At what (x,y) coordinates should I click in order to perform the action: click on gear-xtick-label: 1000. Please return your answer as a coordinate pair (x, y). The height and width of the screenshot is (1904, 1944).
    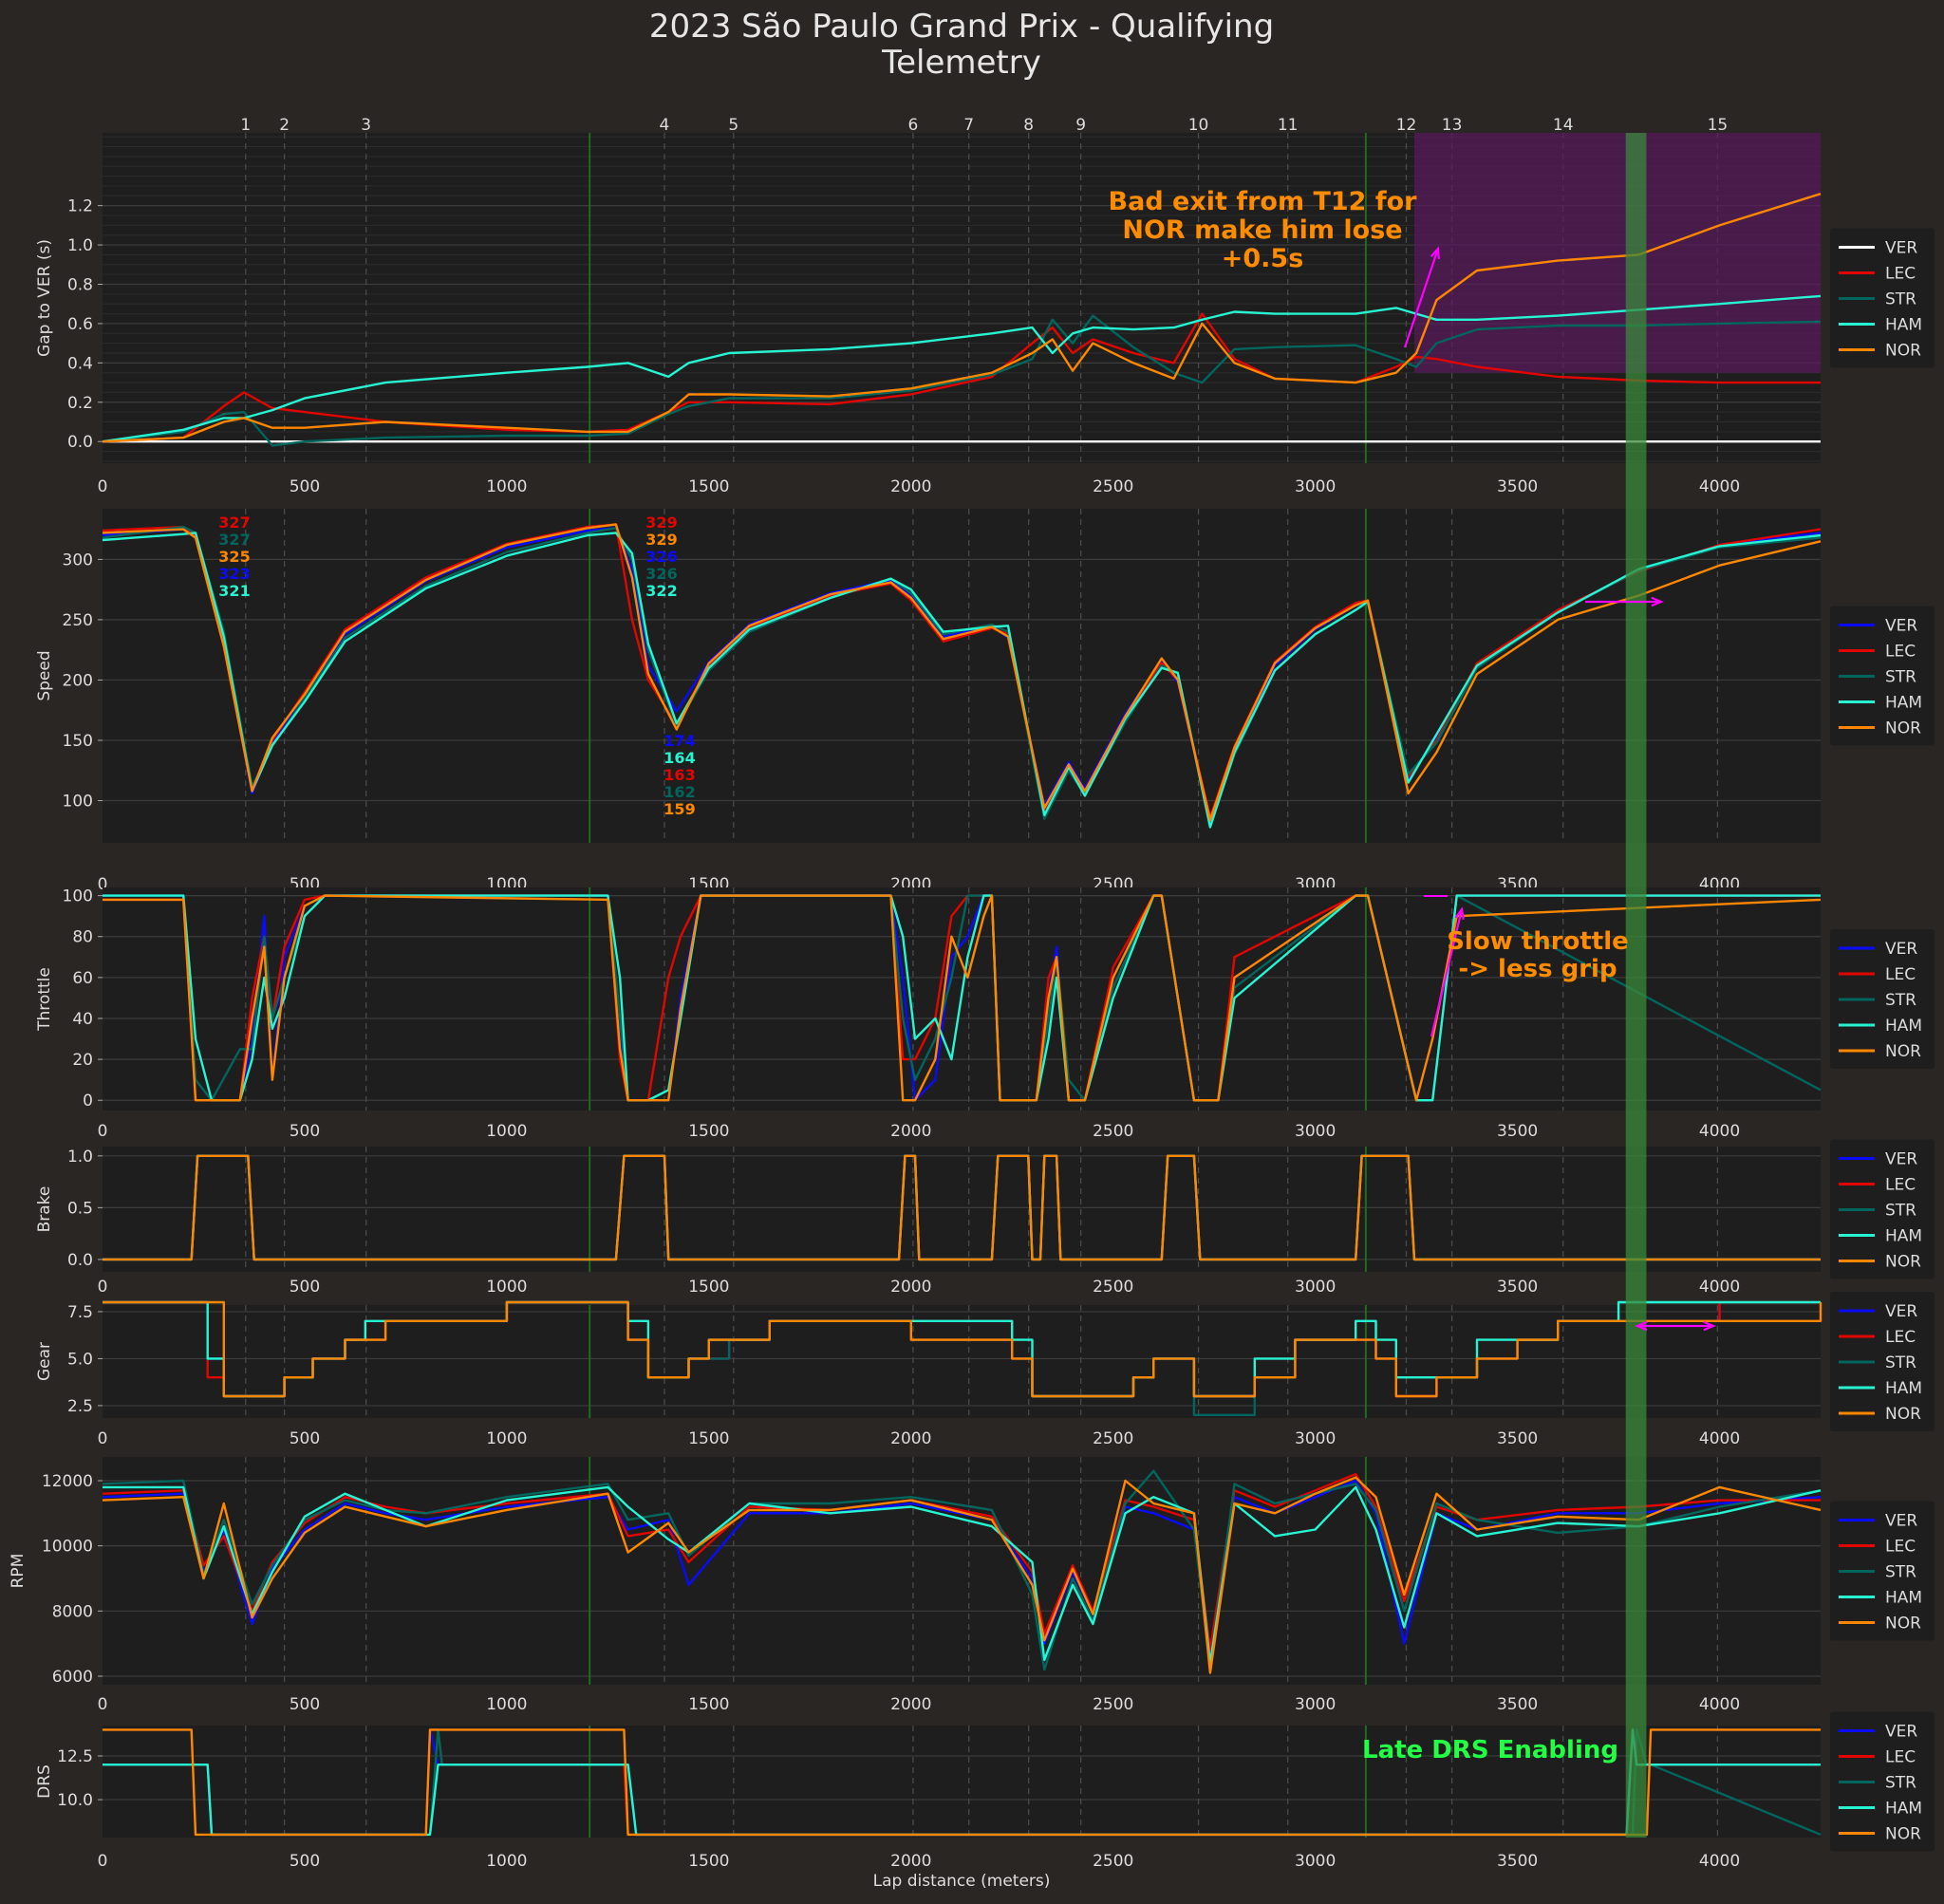
    Looking at the image, I should click on (507, 1438).